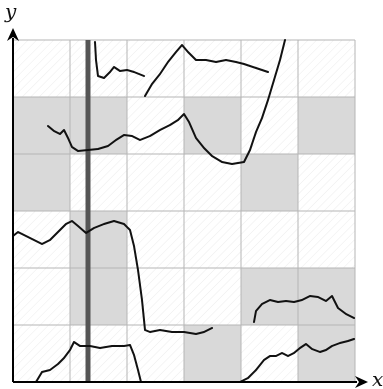 The height and width of the screenshot is (389, 383). Describe the element at coordinates (13, 34) in the screenshot. I see `y-axis-arrow-icon` at that location.